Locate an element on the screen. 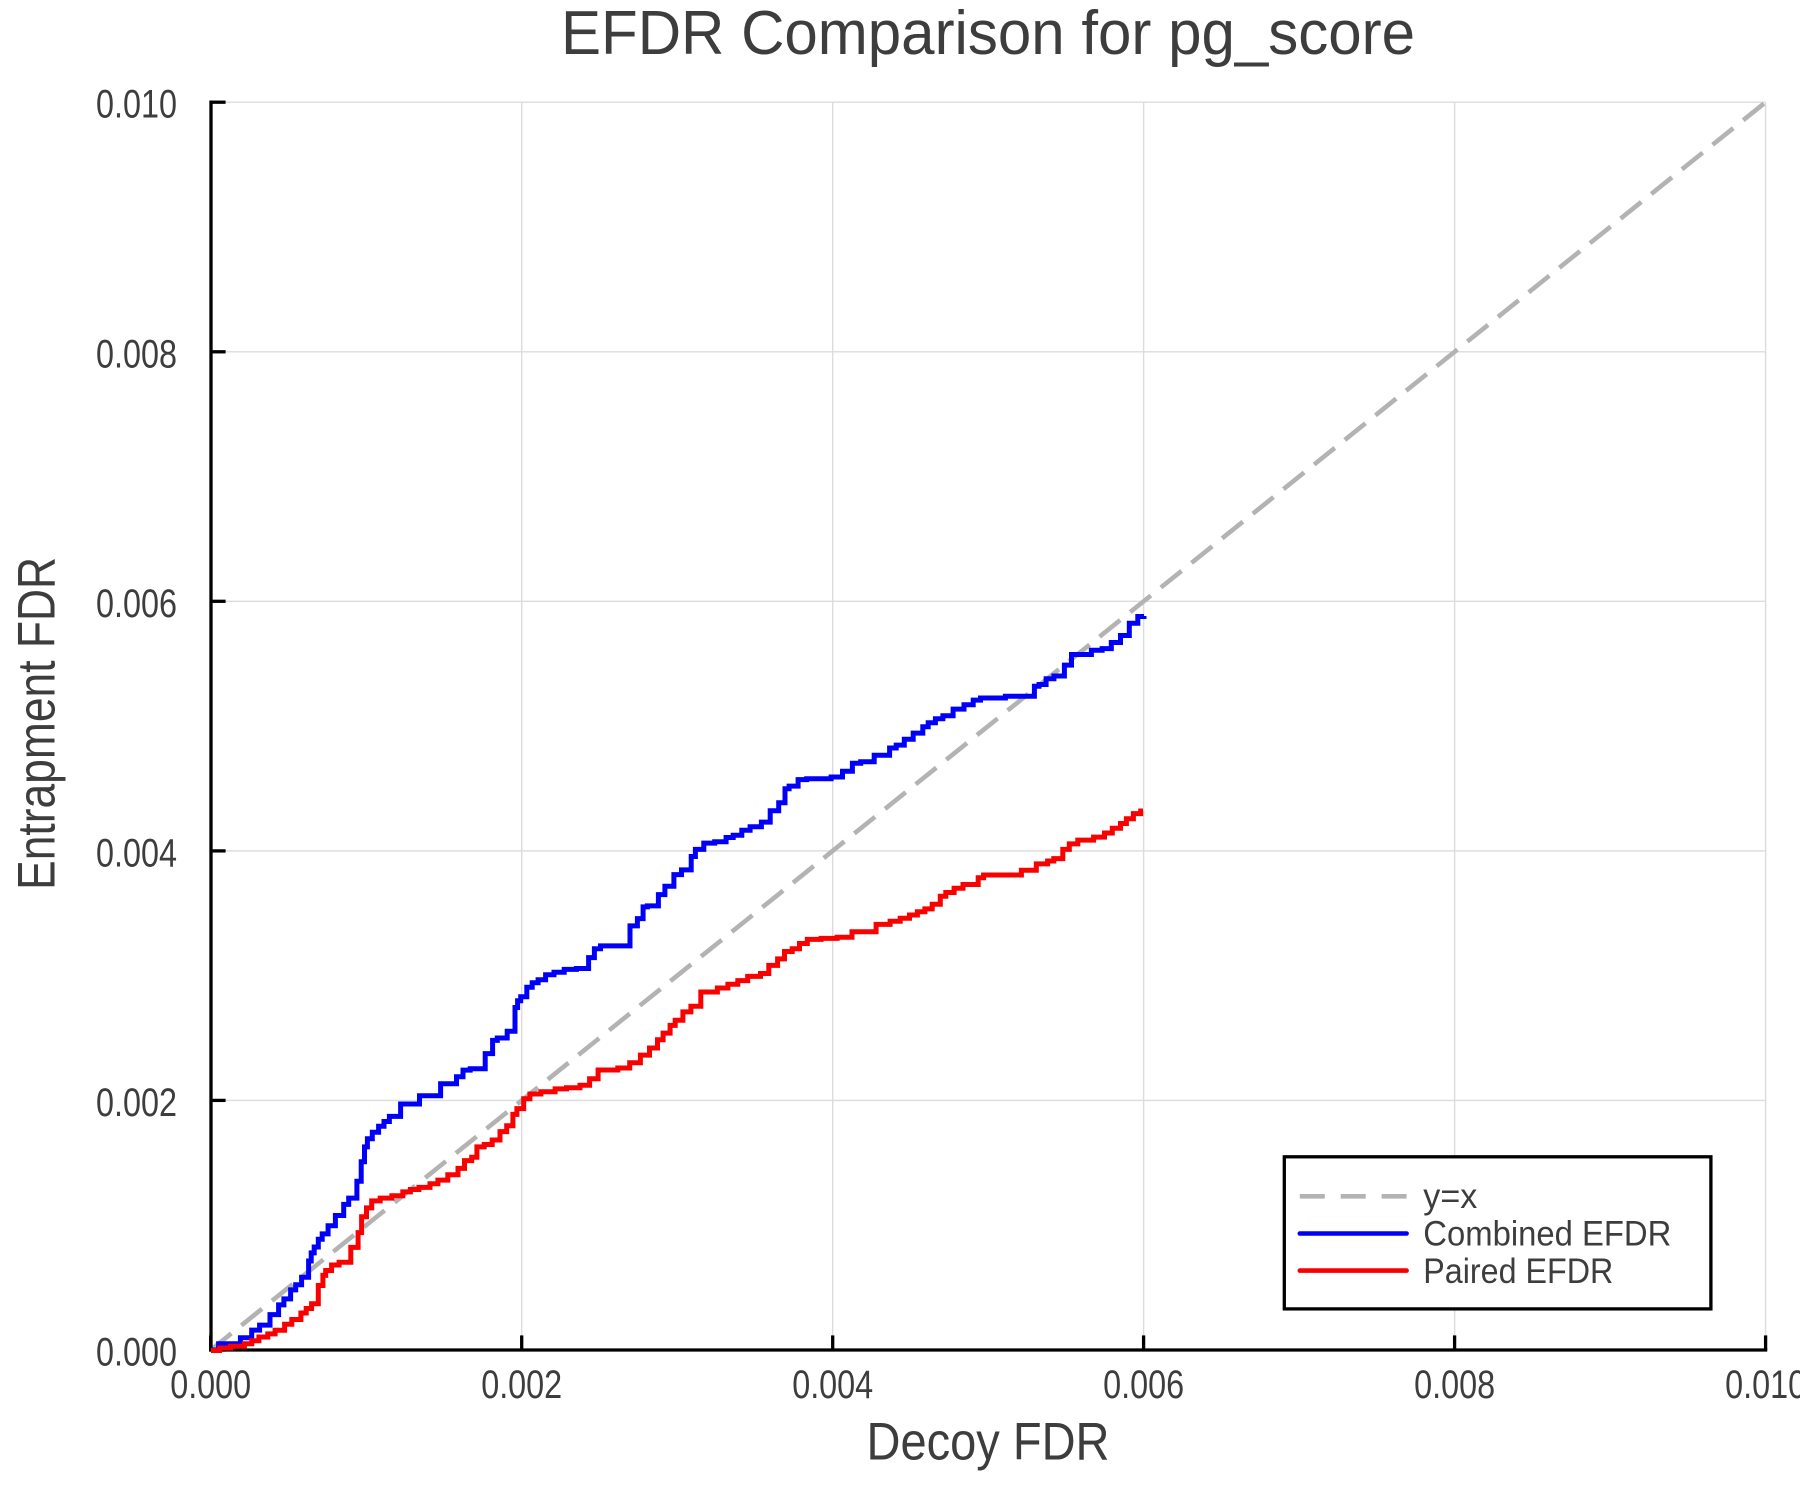 Image resolution: width=1800 pixels, height=1500 pixels. svg-text: EFDR Comparison for pg_score is located at coordinates (988, 34).